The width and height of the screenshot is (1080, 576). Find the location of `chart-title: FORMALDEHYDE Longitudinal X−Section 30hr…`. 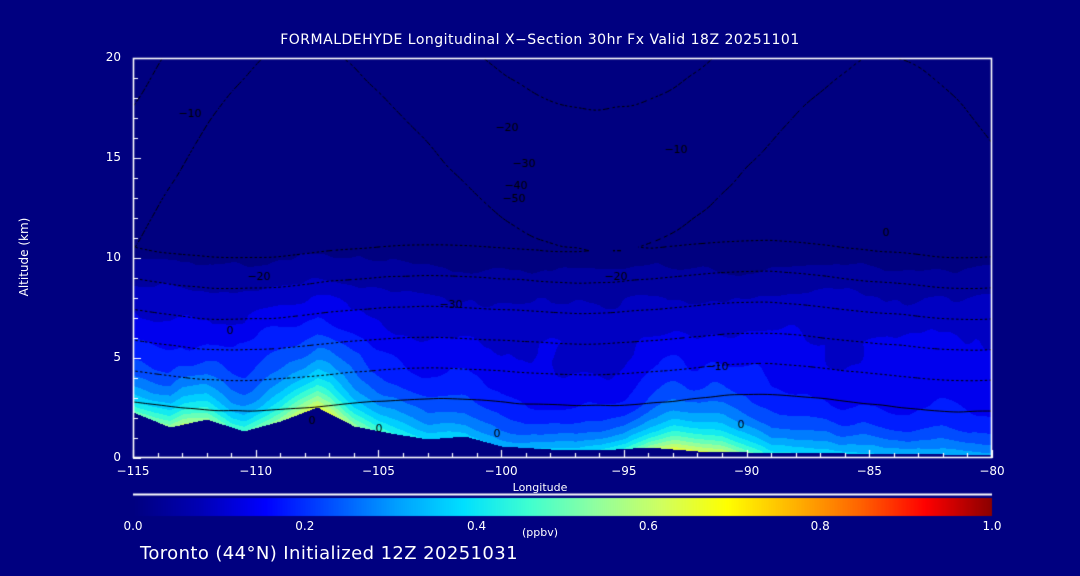

chart-title: FORMALDEHYDE Longitudinal X−Section 30hr… is located at coordinates (540, 40).